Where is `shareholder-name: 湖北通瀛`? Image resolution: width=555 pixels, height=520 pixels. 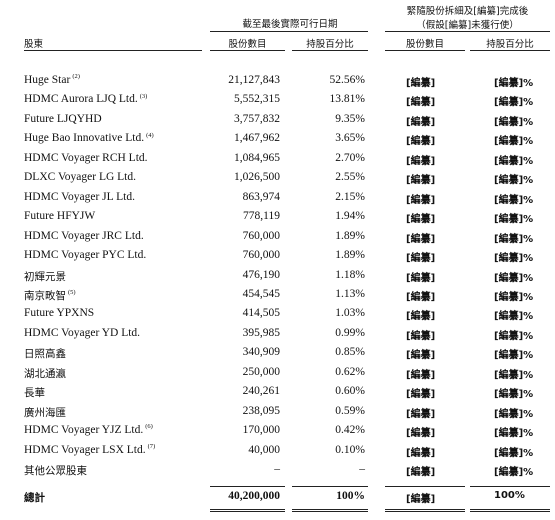 shareholder-name: 湖北通瀛 is located at coordinates (110, 373).